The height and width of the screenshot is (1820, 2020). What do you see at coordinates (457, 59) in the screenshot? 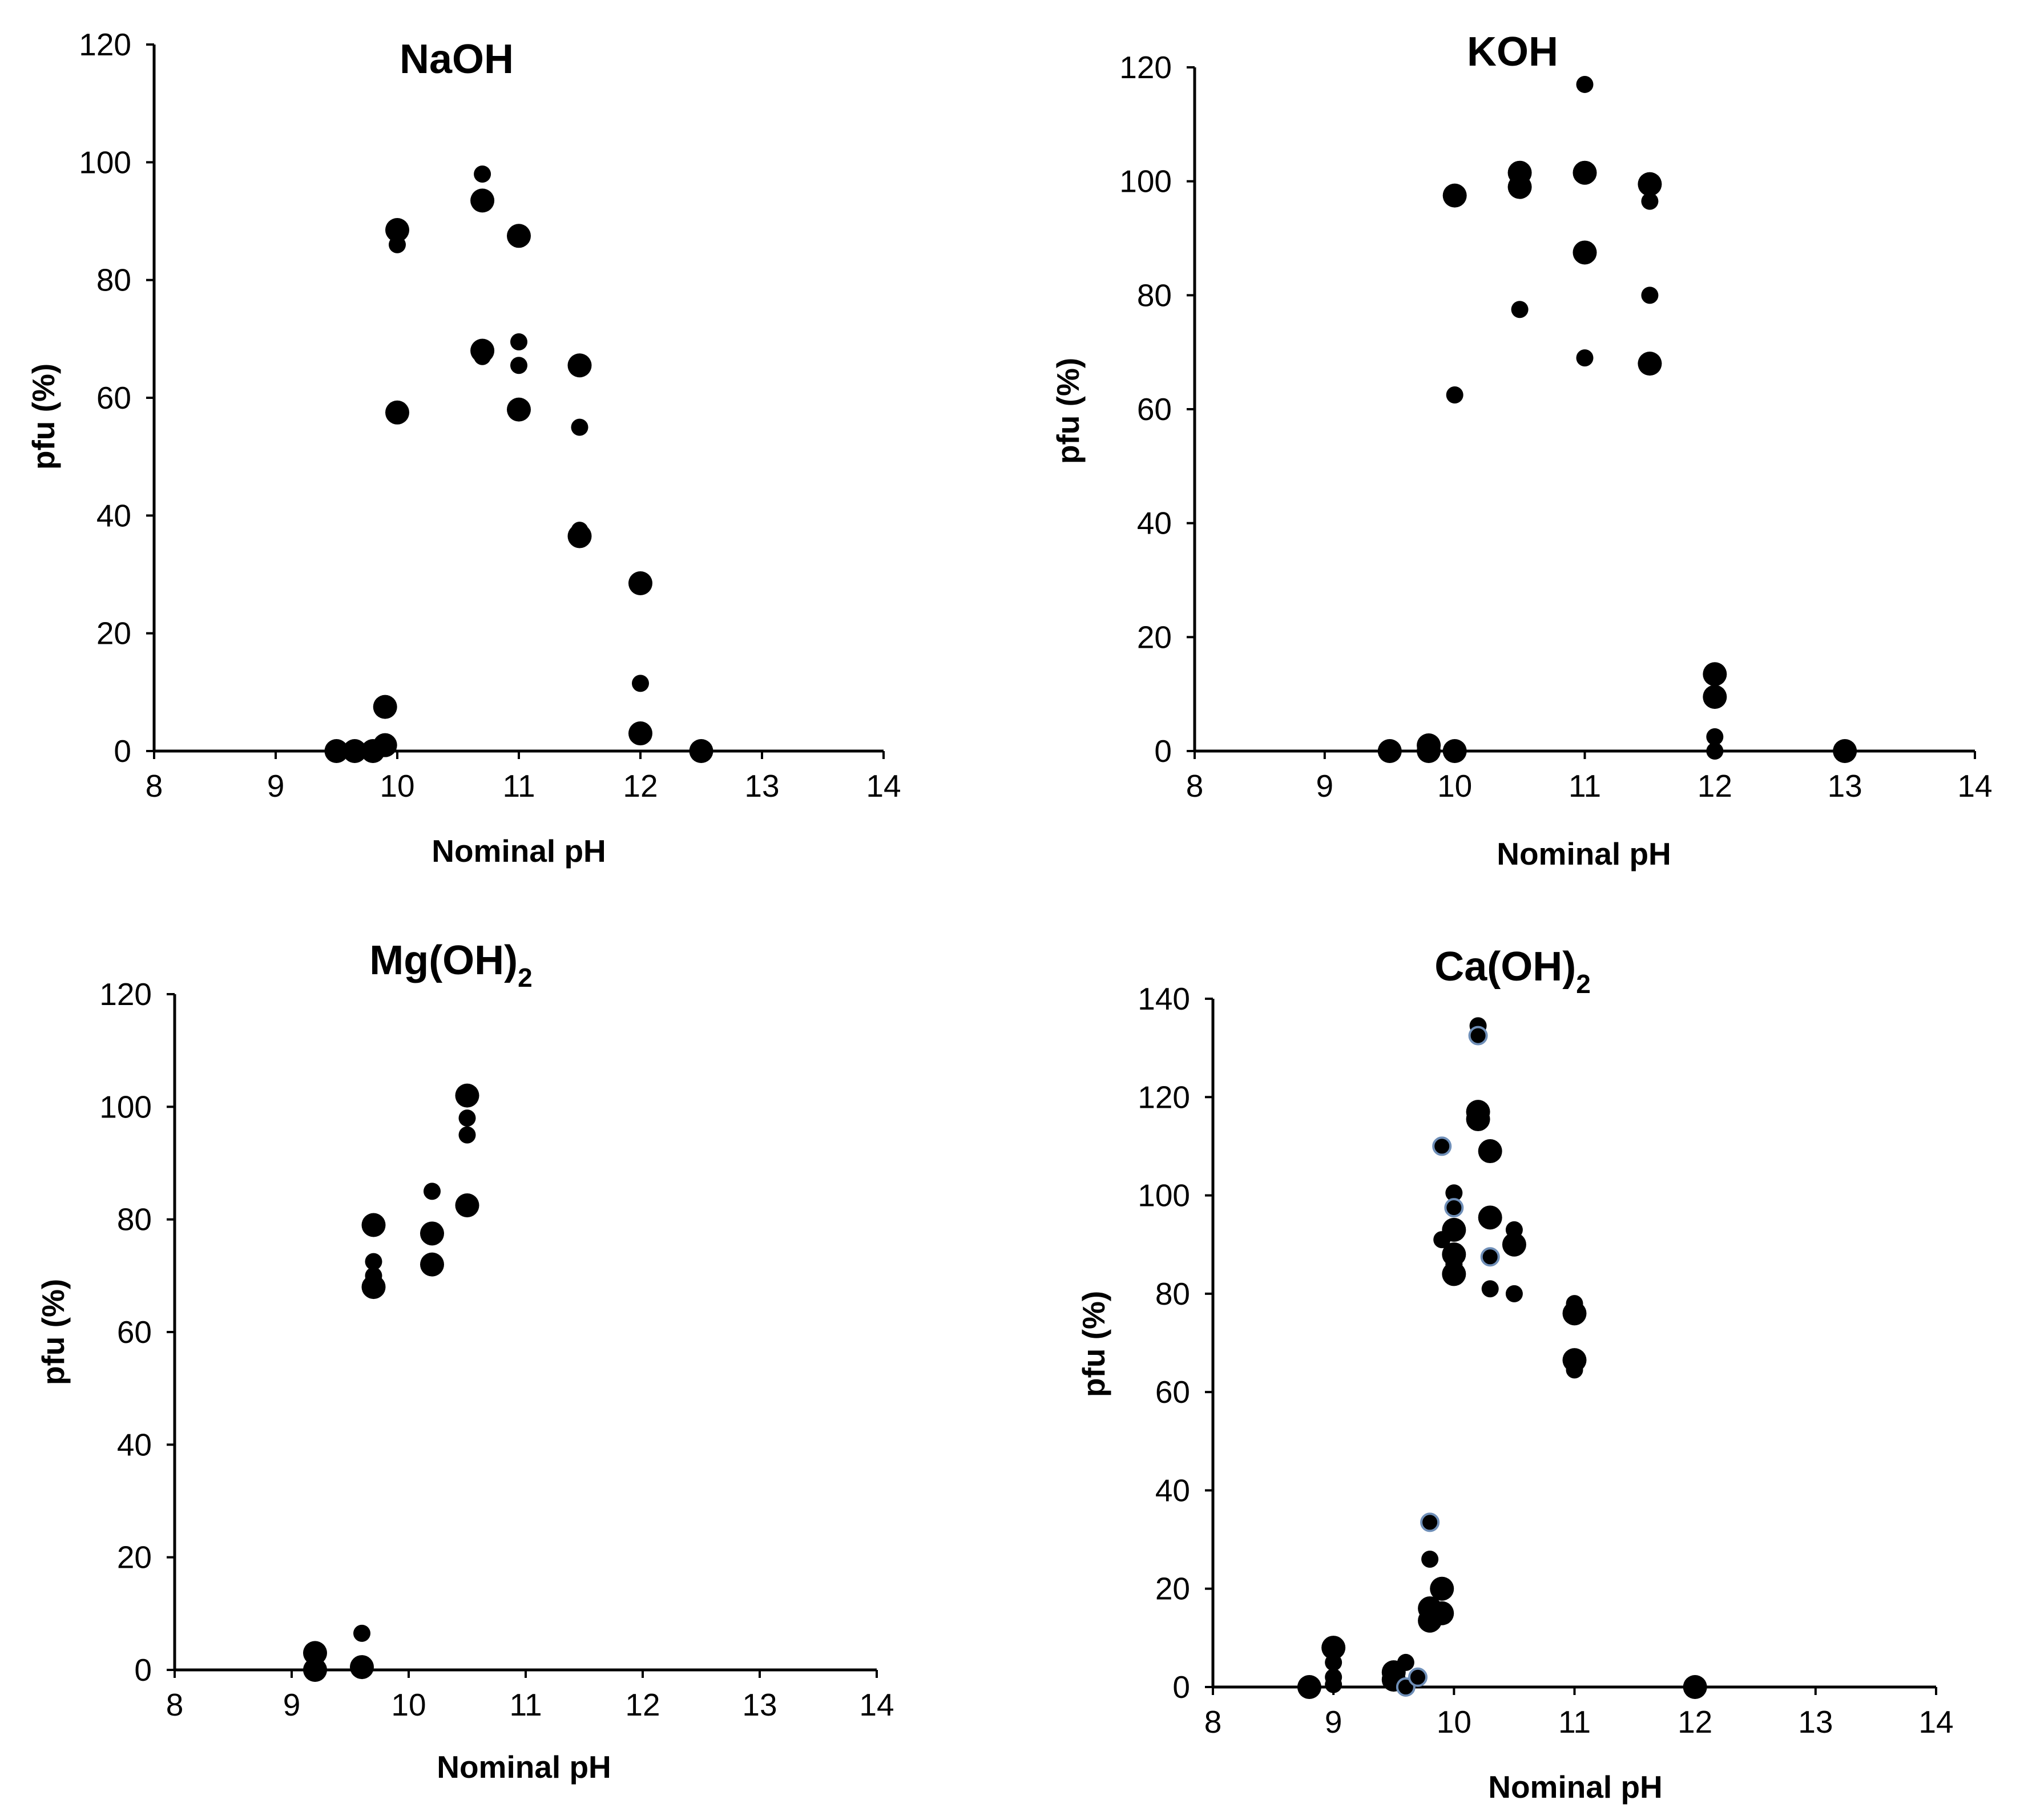
I see `chart-title: NaOH` at bounding box center [457, 59].